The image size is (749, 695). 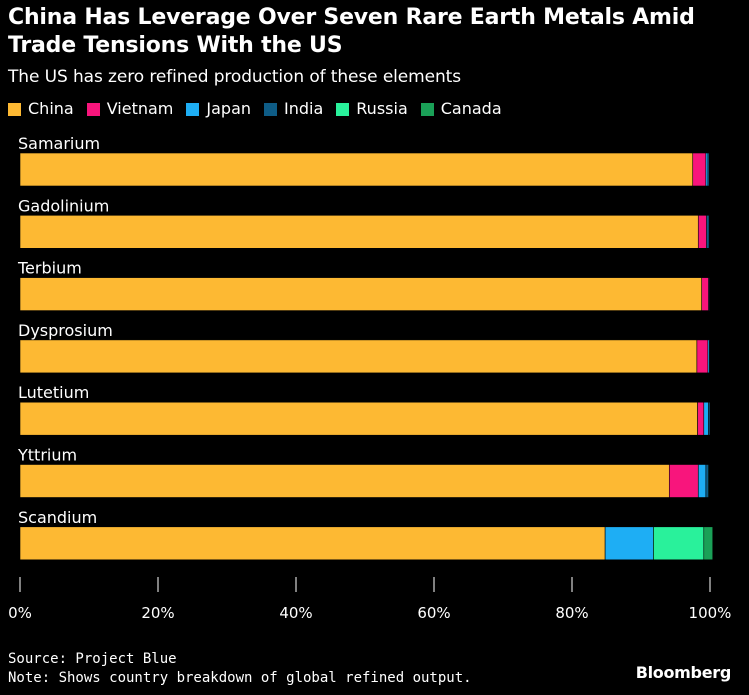 I want to click on bar-segment-yttrium-india, so click(x=707, y=481).